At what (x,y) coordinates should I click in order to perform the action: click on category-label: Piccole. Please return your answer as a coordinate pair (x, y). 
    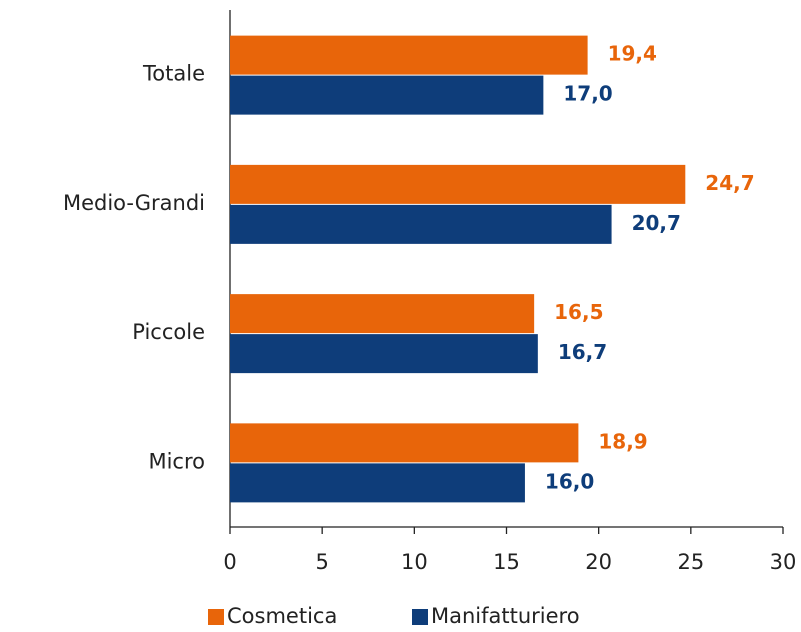
    Looking at the image, I should click on (168, 332).